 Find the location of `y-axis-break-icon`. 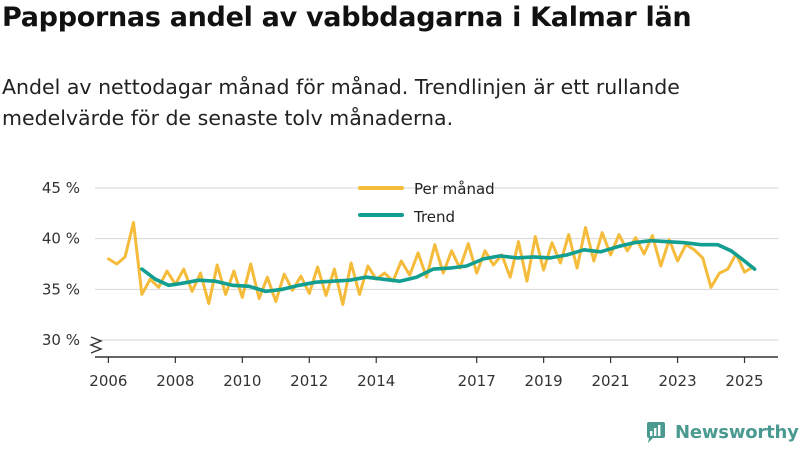

y-axis-break-icon is located at coordinates (96, 345).